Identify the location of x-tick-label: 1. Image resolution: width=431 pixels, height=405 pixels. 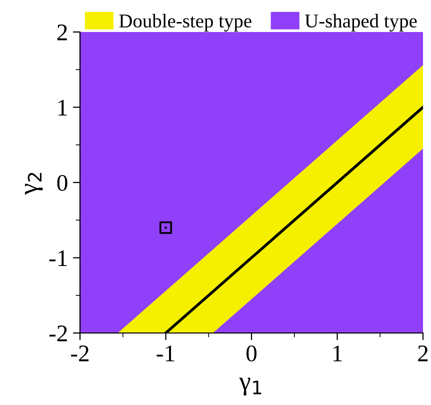
(337, 354).